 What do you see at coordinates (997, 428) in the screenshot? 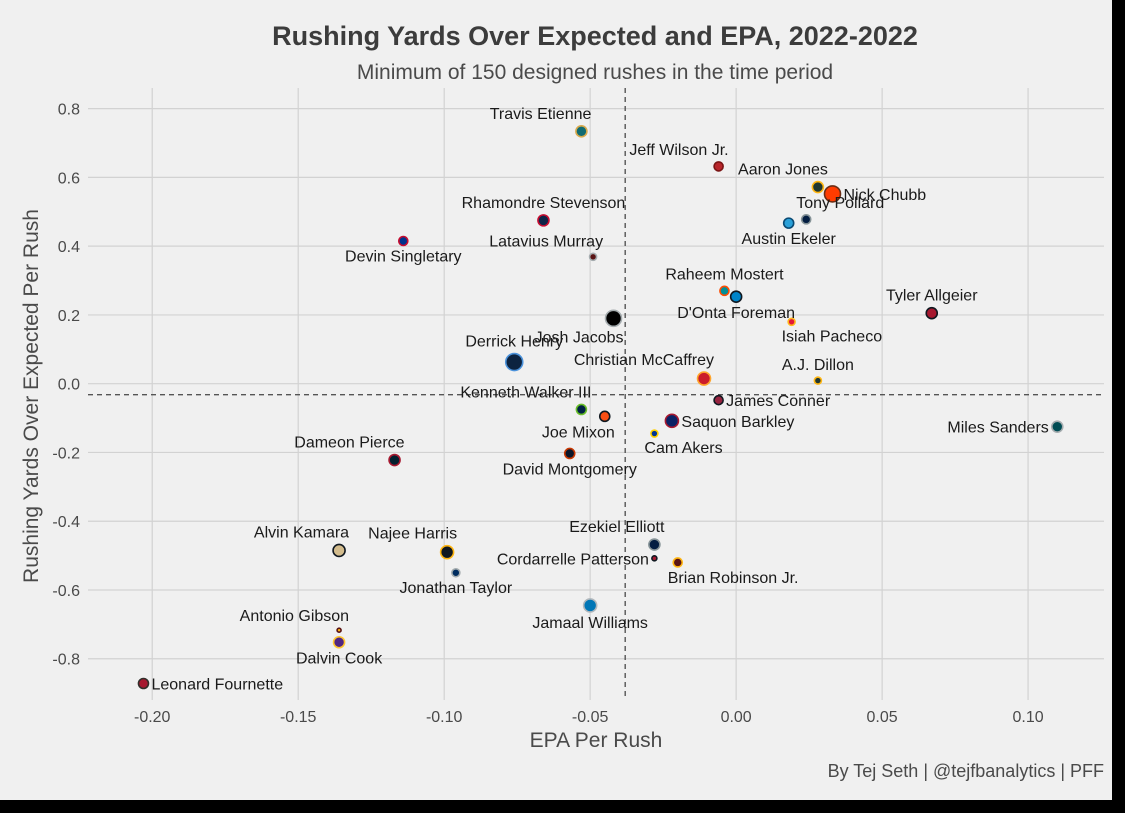
I see `label-miles-sanders: Miles Sanders` at bounding box center [997, 428].